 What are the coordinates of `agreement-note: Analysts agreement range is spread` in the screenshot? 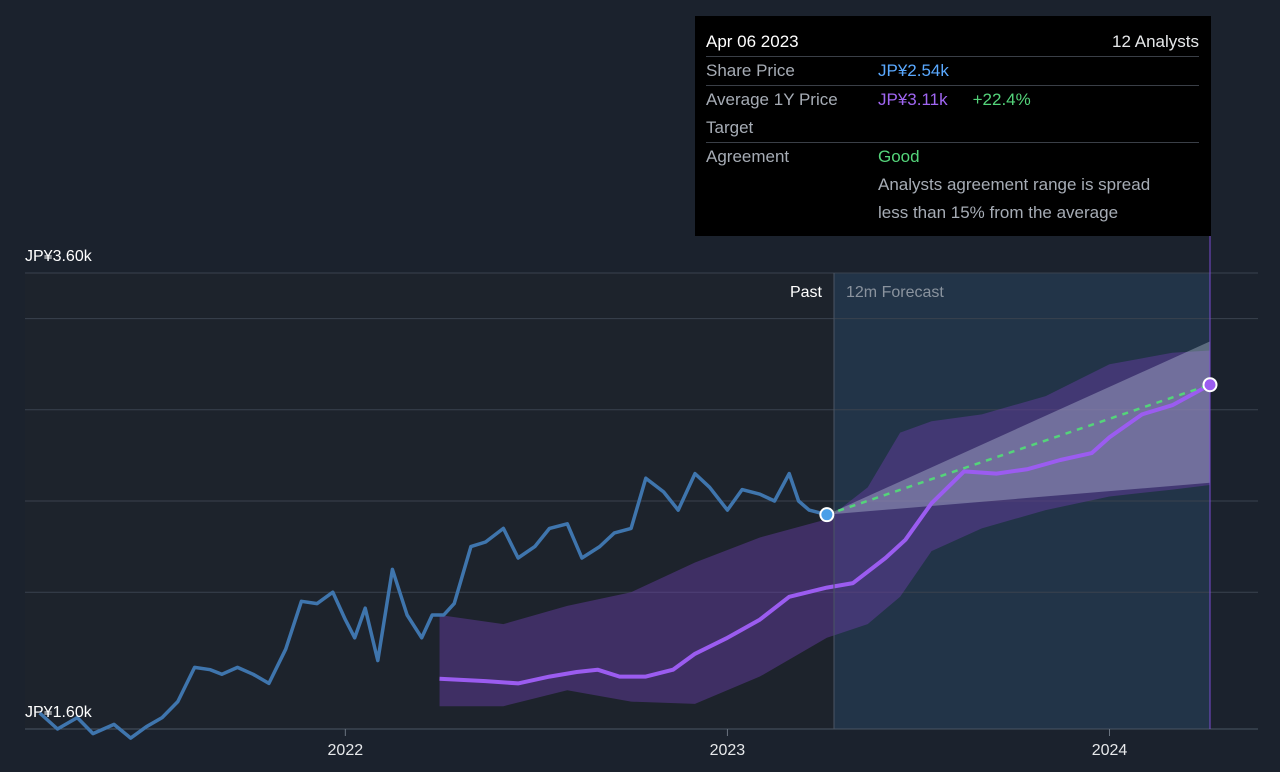 It's located at (1014, 184).